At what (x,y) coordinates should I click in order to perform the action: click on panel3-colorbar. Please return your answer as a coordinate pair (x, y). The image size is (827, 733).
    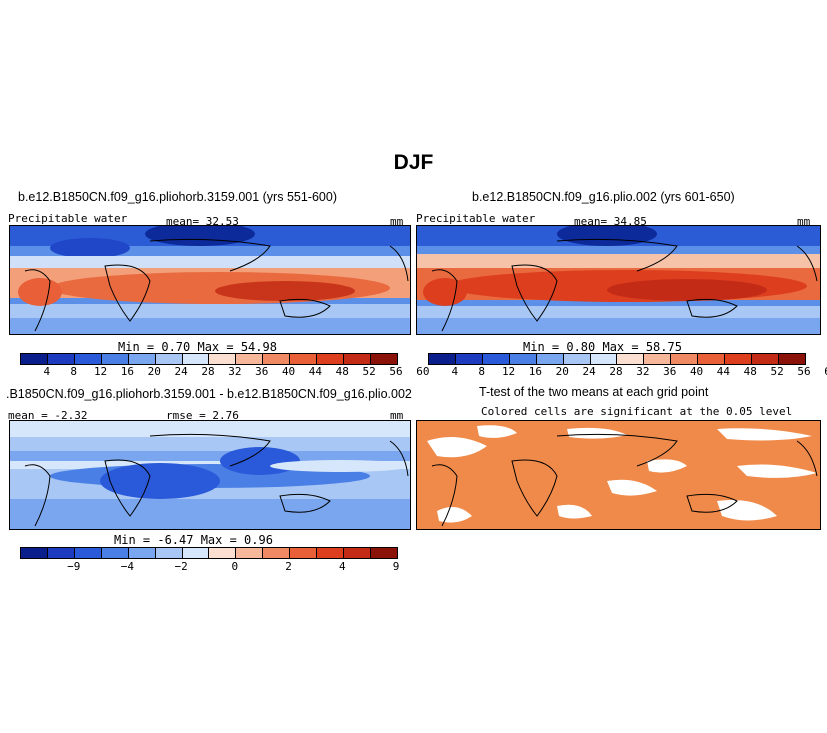
    Looking at the image, I should click on (209, 553).